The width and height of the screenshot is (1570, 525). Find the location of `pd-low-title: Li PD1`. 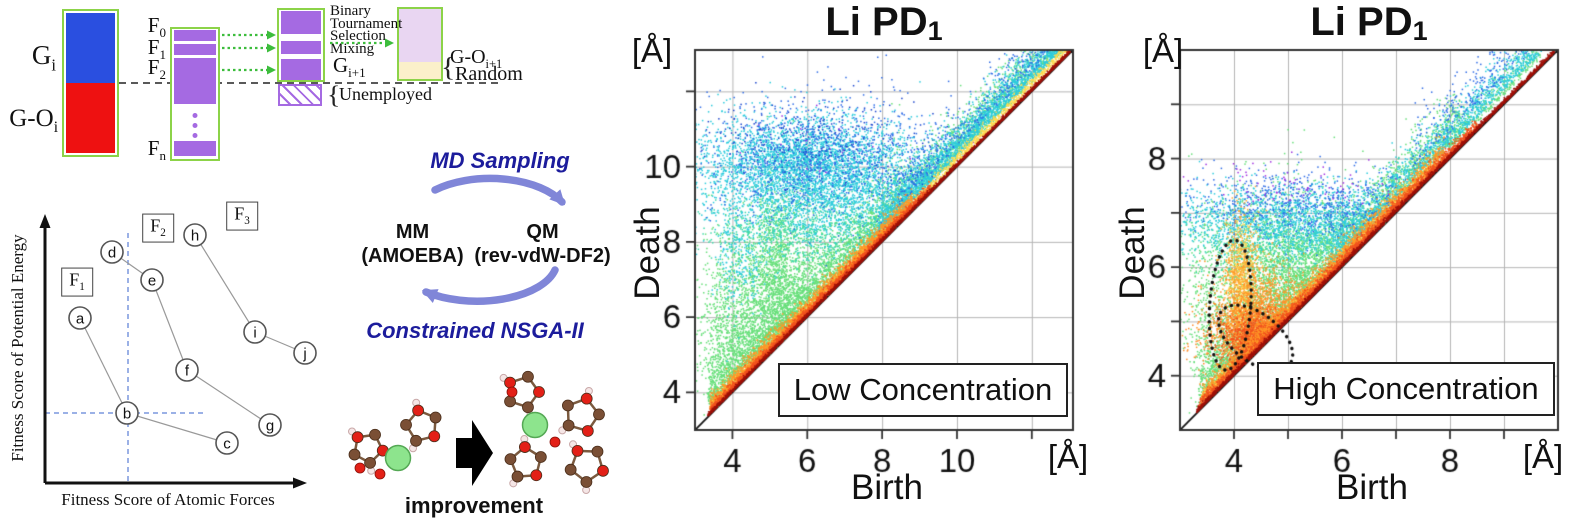

pd-low-title: Li PD1 is located at coordinates (884, 23).